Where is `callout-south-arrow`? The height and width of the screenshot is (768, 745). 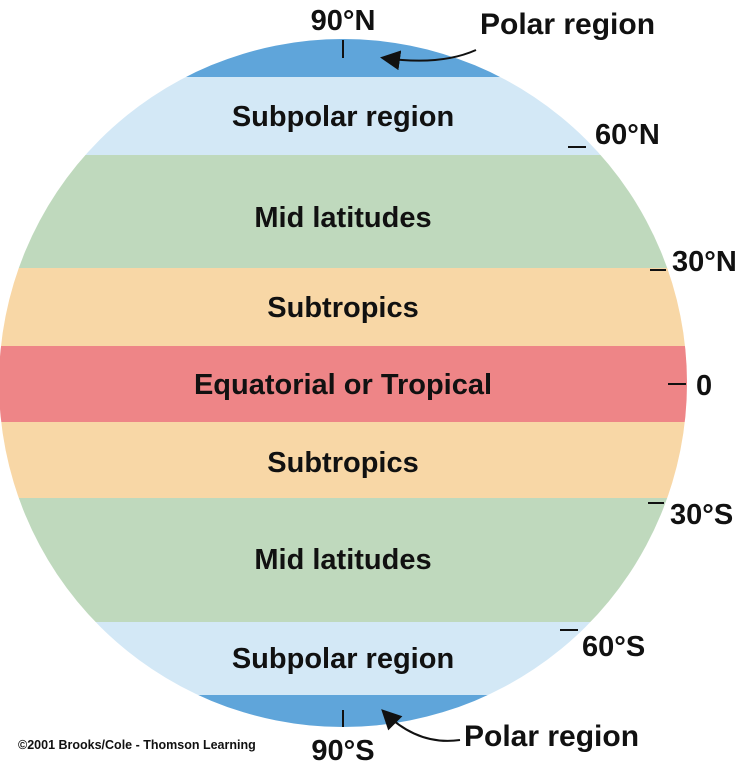
callout-south-arrow is located at coordinates (421, 725).